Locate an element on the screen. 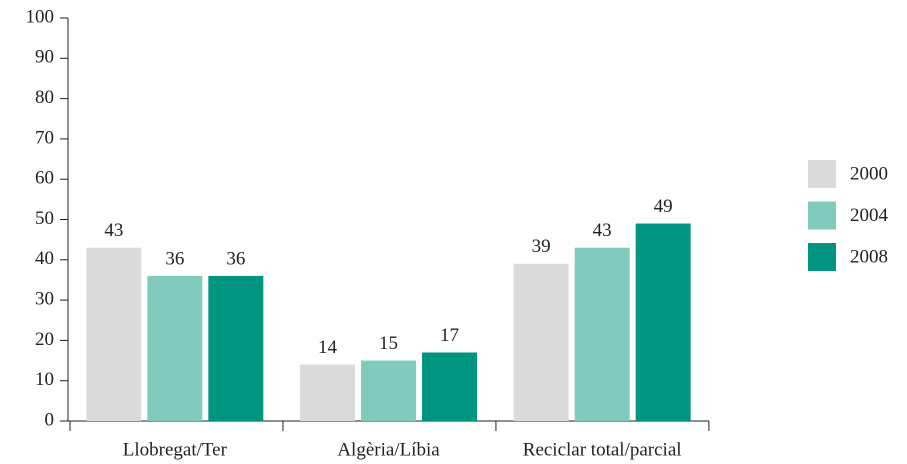 The height and width of the screenshot is (464, 907). legend-label: 2000 is located at coordinates (869, 173).